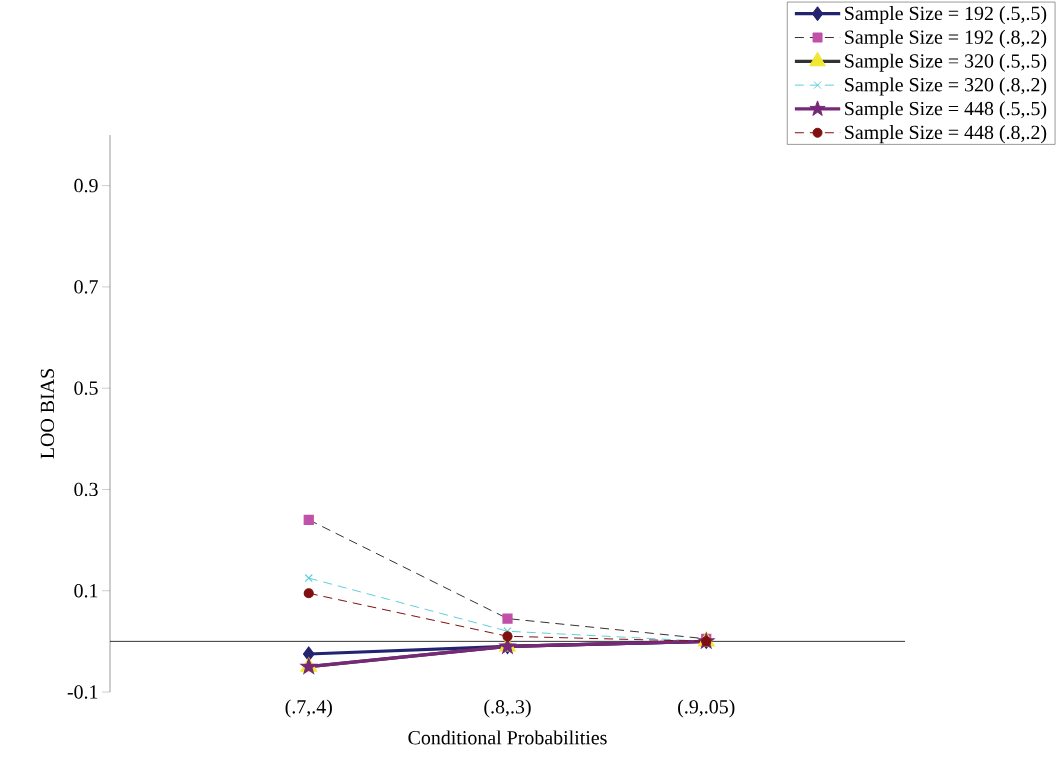 The image size is (1057, 759). Describe the element at coordinates (946, 38) in the screenshot. I see `legend-label: Sample Size = 192 (.8,.2)` at that location.